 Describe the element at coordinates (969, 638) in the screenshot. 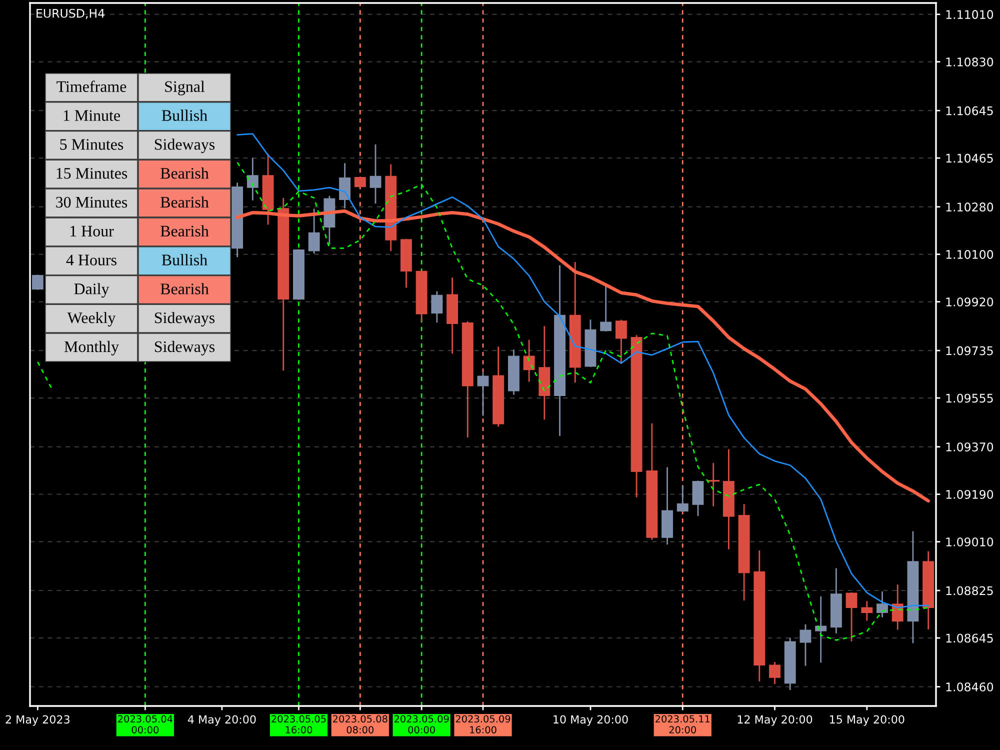

I see `y-tick-label: 1.08645` at that location.